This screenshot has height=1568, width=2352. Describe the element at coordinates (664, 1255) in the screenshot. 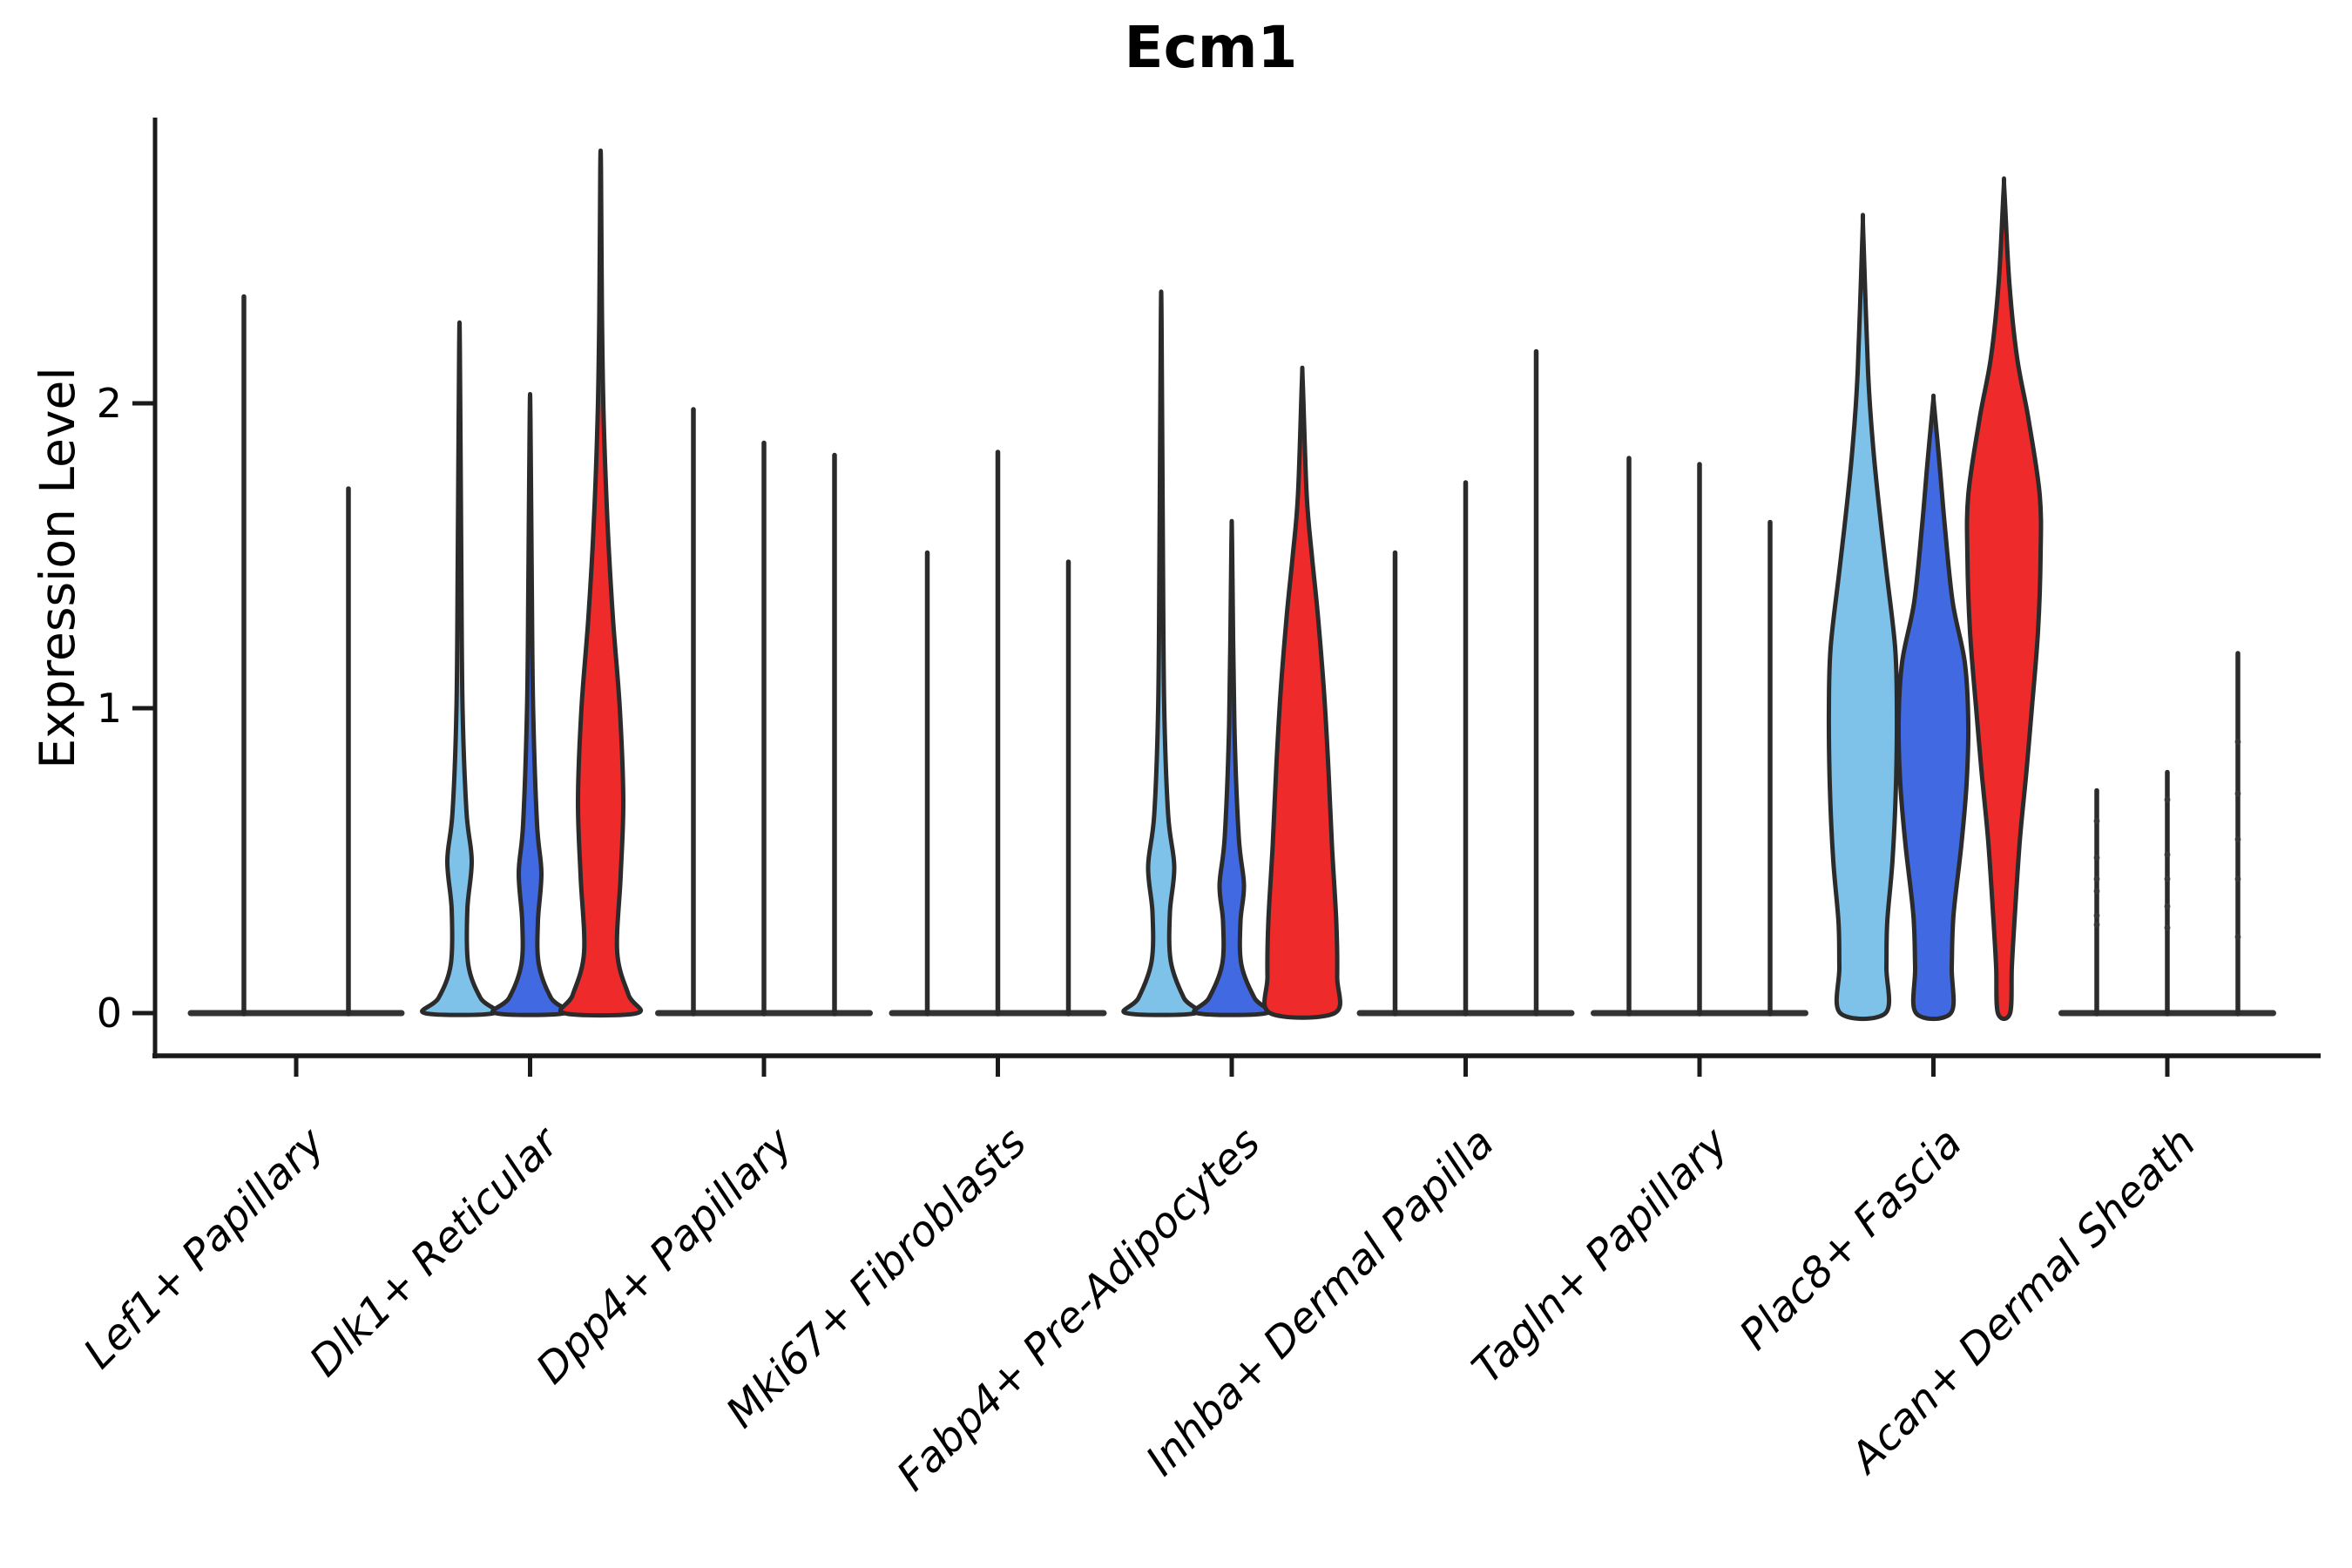

I see `x-tick-label: Dpp4+ Papillary` at that location.